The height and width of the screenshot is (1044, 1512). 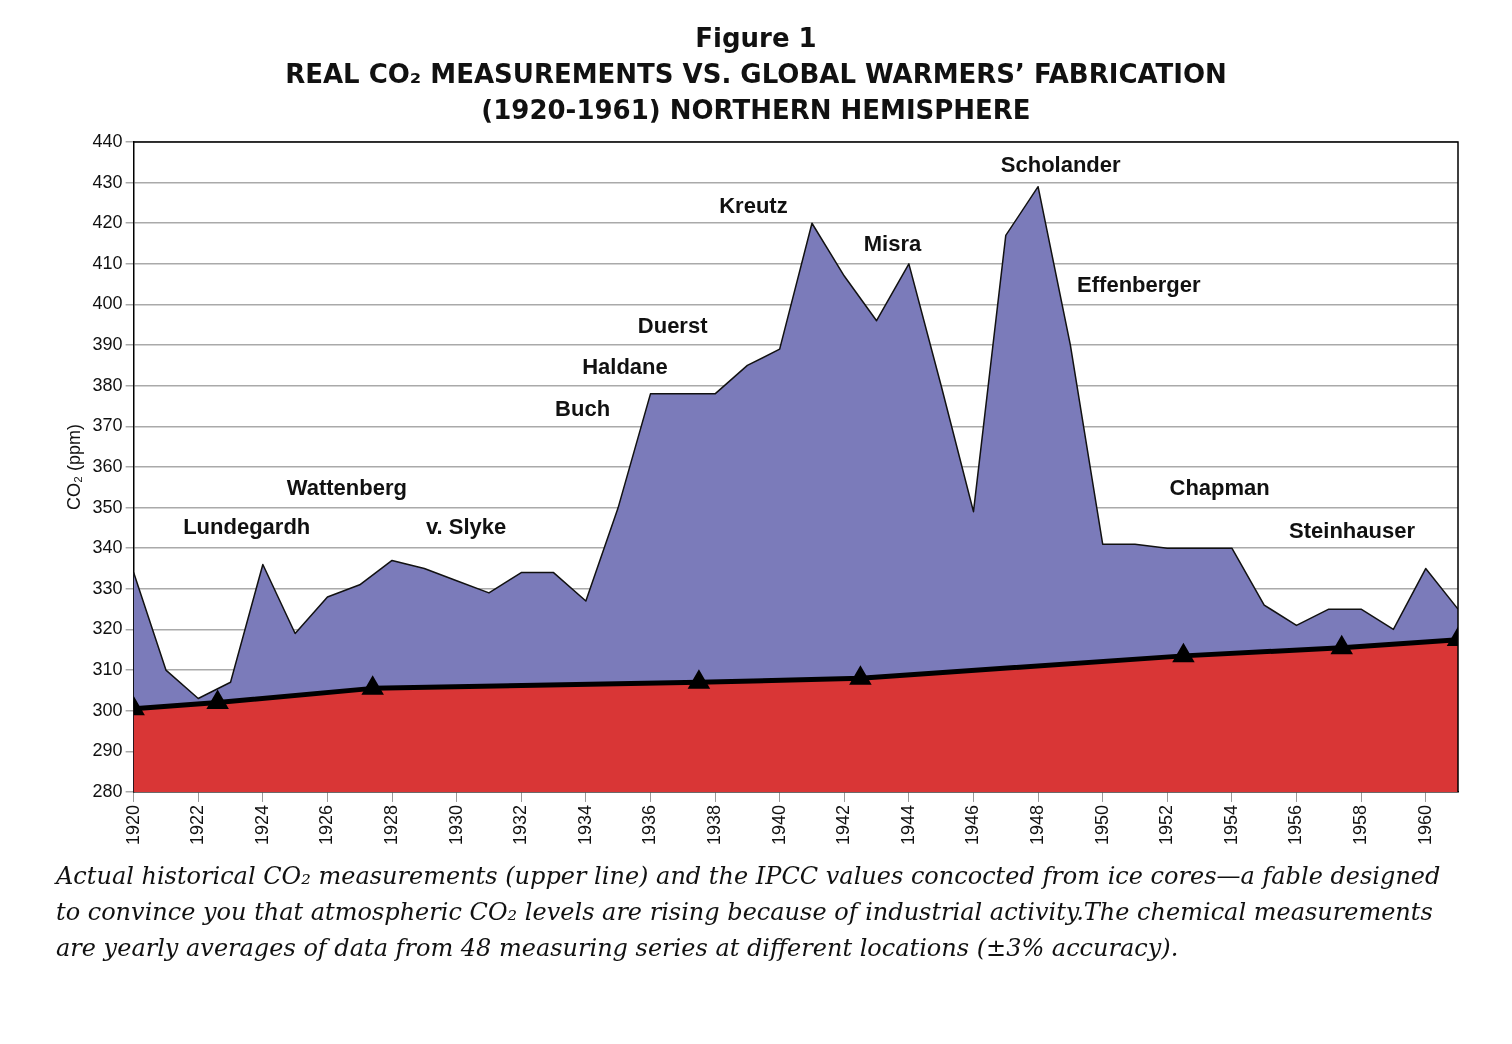 I want to click on annotation: Steinhauser, so click(x=1352, y=531).